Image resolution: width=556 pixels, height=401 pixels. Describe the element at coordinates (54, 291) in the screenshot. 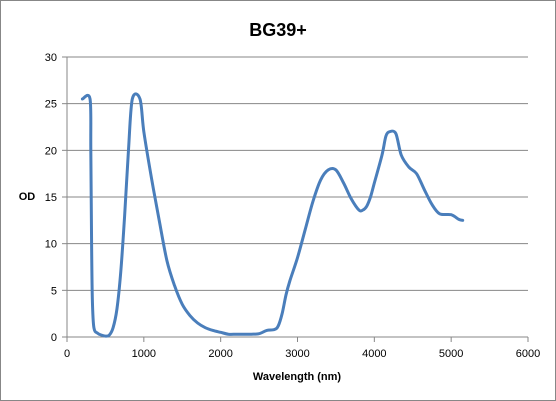

I see `y-tick-label: 5` at that location.